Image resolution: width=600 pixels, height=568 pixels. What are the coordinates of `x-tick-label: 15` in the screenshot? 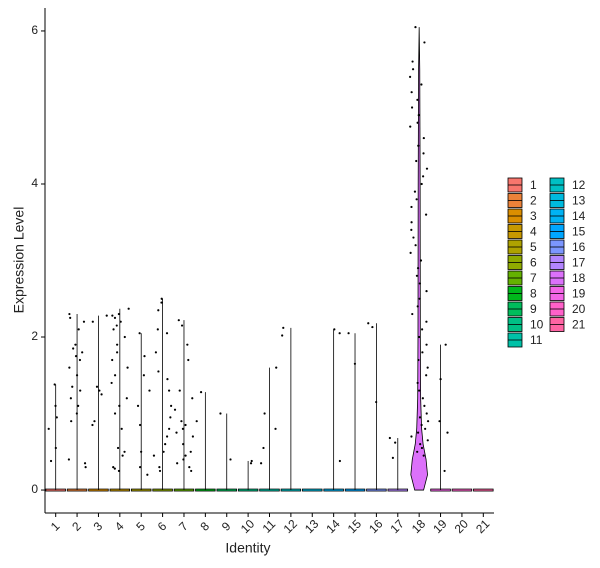 It's located at (355, 527).